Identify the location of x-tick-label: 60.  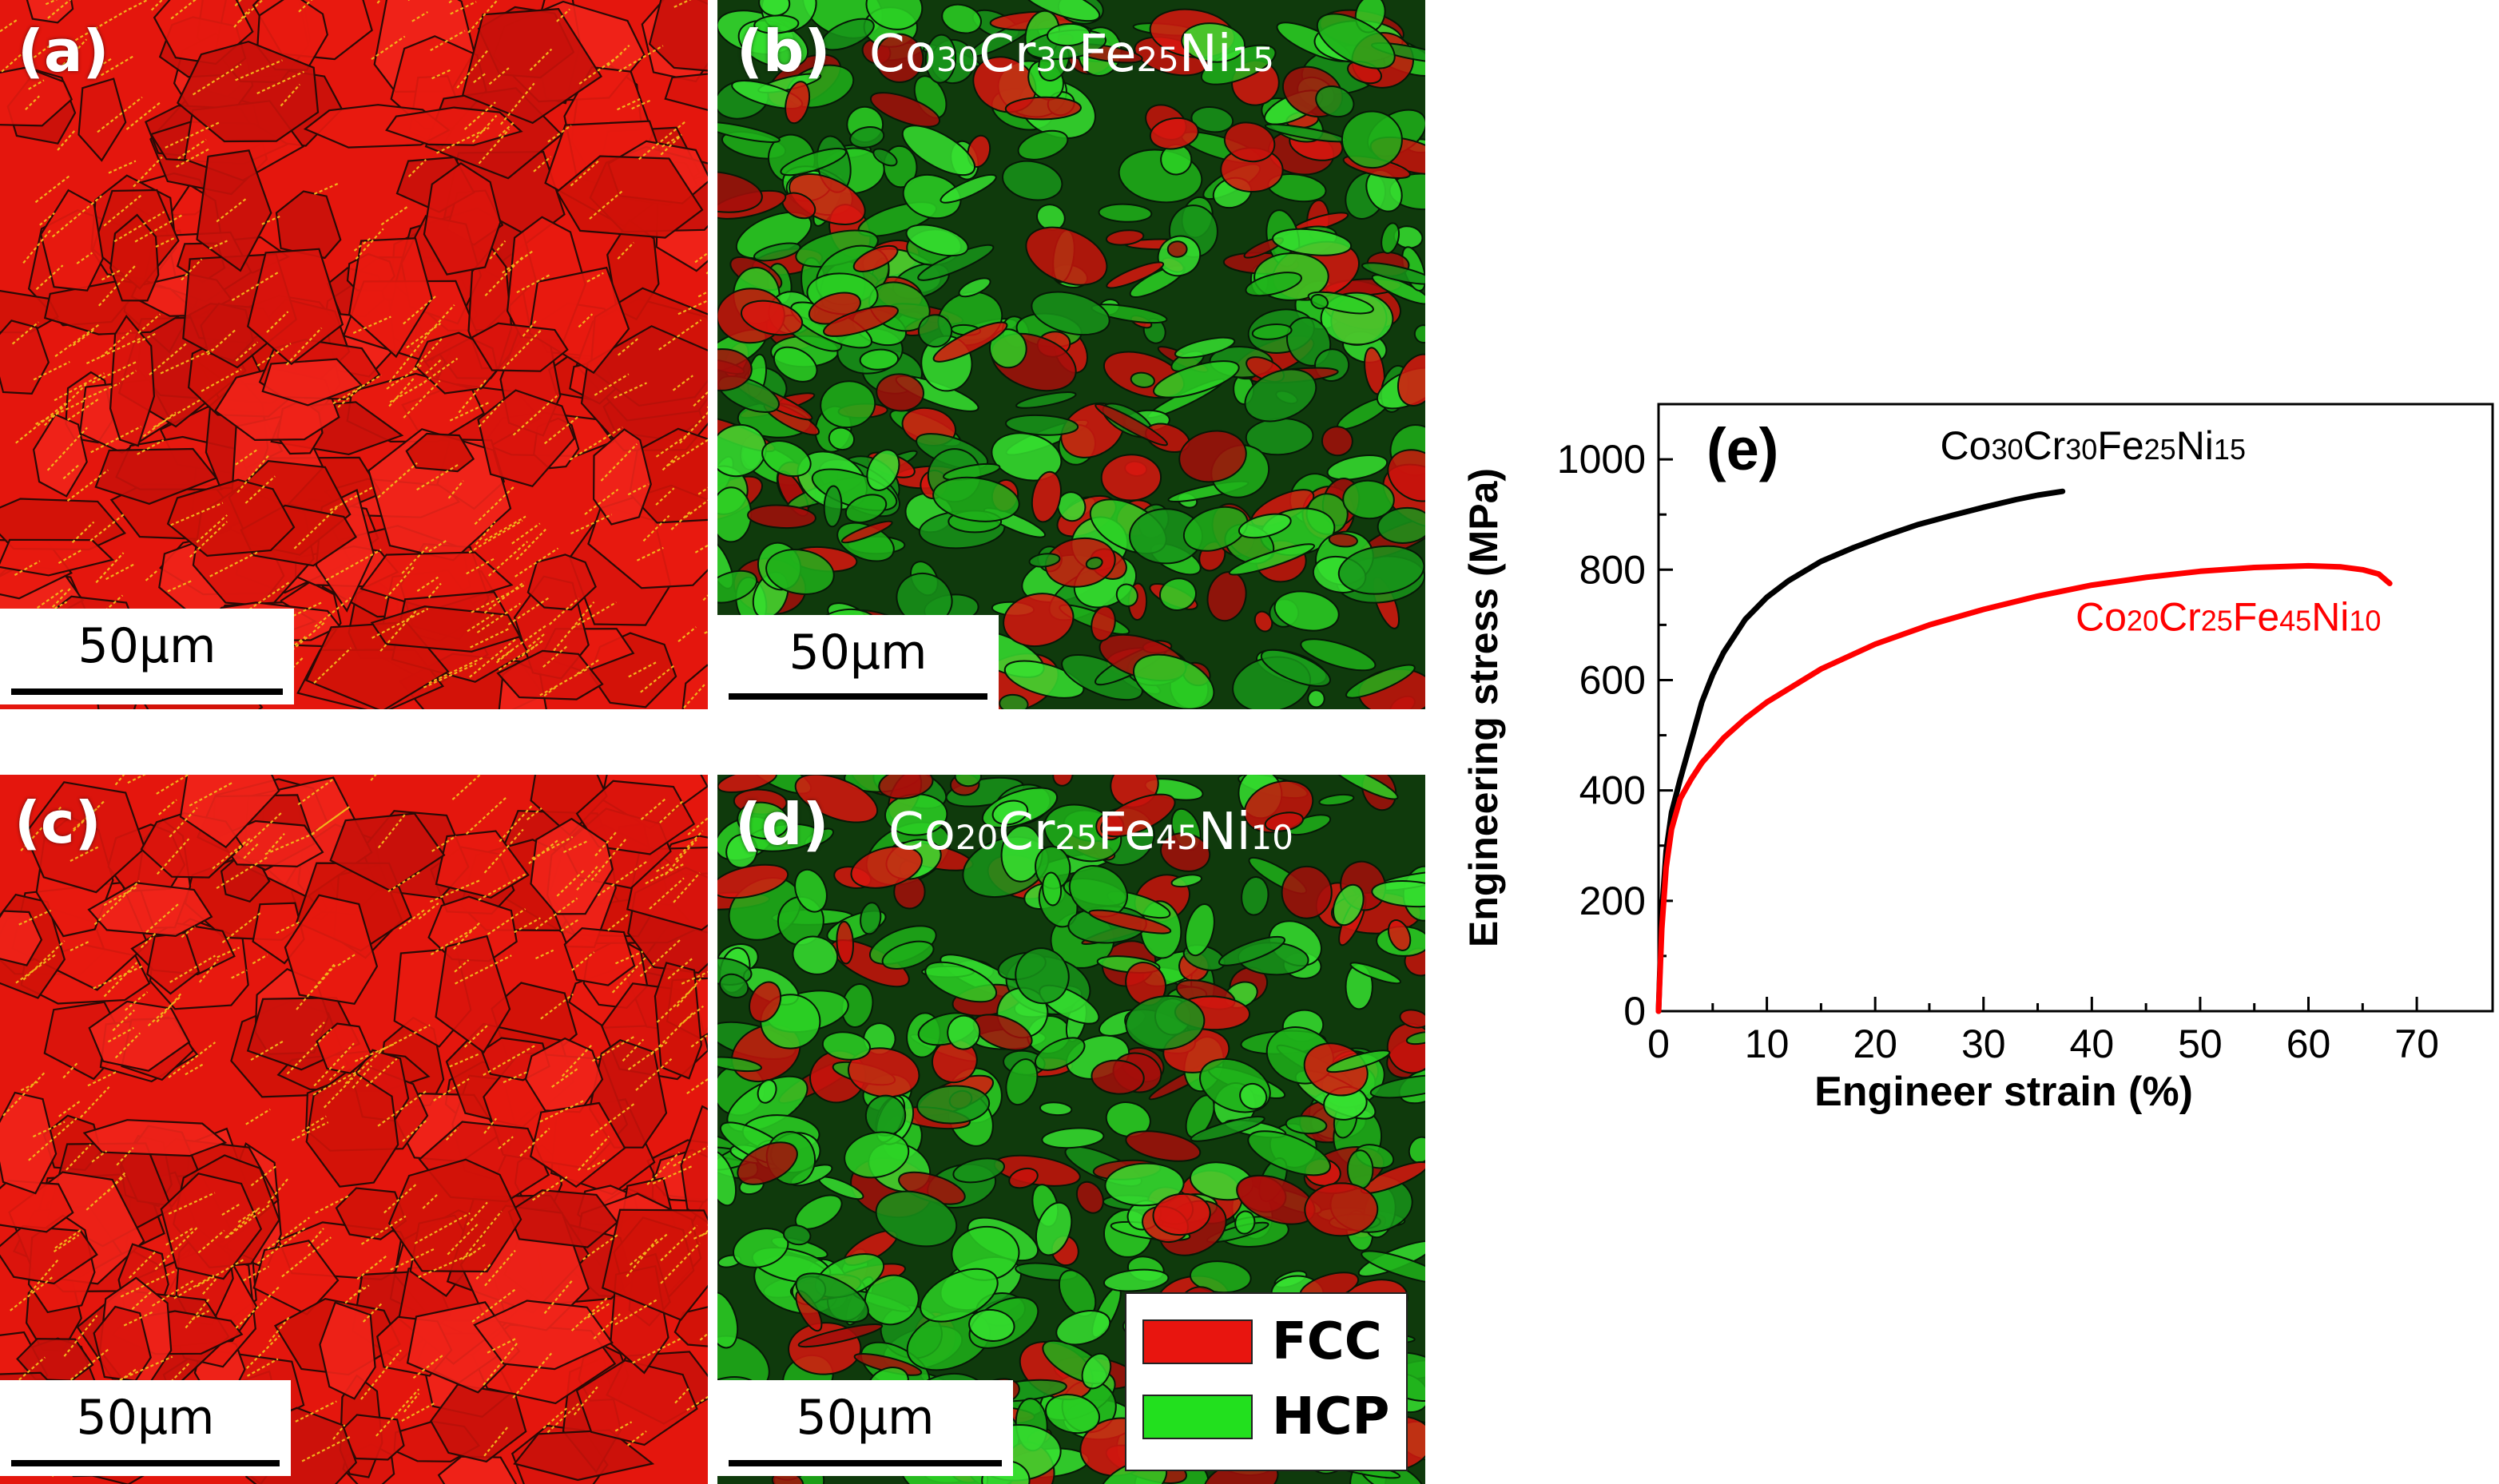
(2308, 1044).